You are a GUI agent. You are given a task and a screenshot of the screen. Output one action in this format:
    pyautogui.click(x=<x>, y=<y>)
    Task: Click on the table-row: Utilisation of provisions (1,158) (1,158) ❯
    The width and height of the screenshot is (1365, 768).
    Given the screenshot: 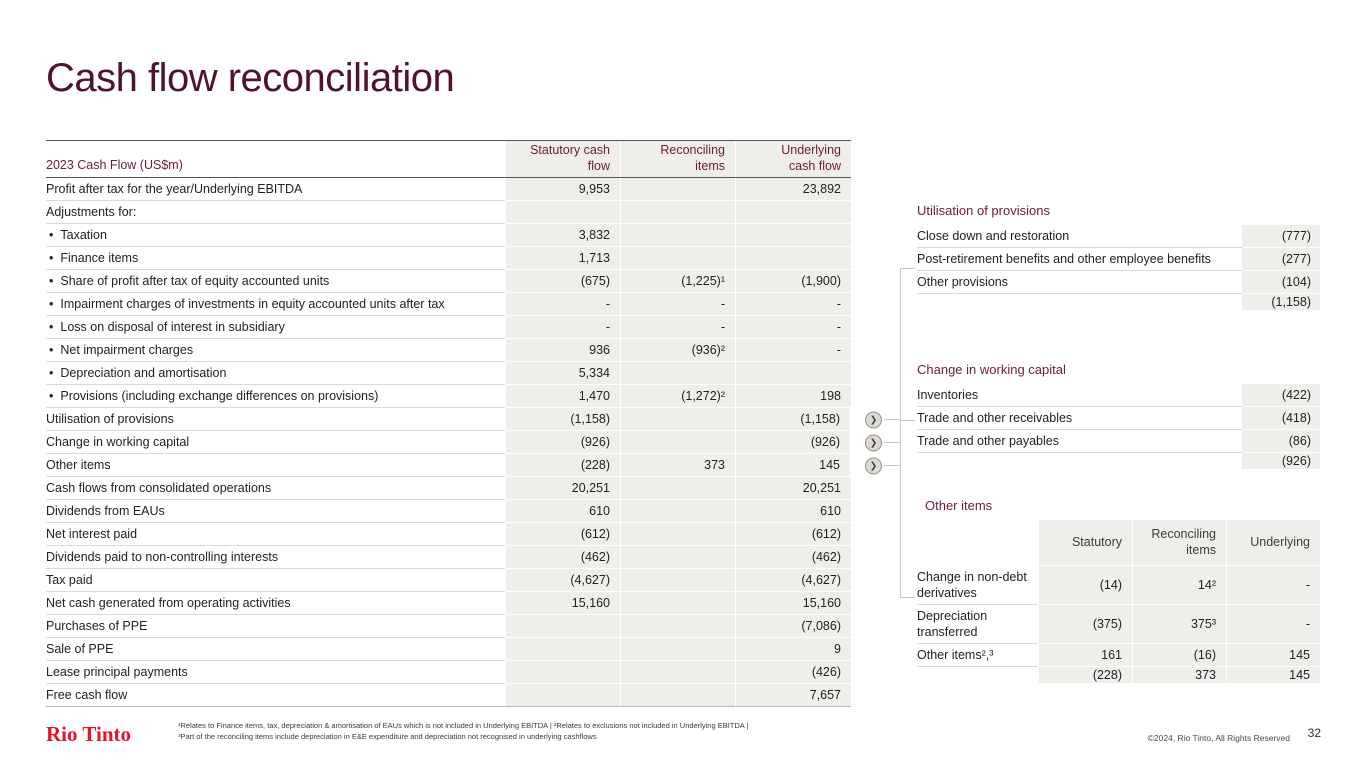 What is the action you would take?
    pyautogui.click(x=464, y=419)
    